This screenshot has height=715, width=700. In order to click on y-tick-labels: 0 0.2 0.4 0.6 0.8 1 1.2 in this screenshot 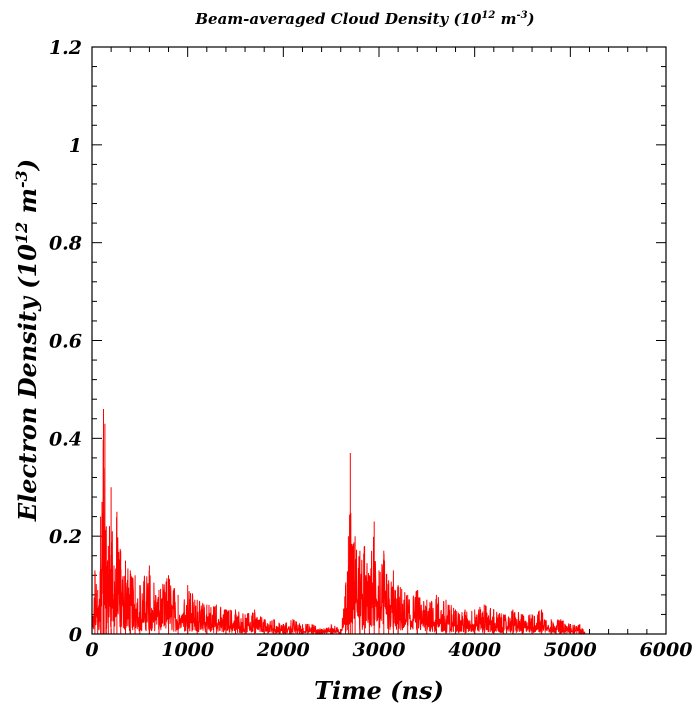, I will do `click(65, 341)`.